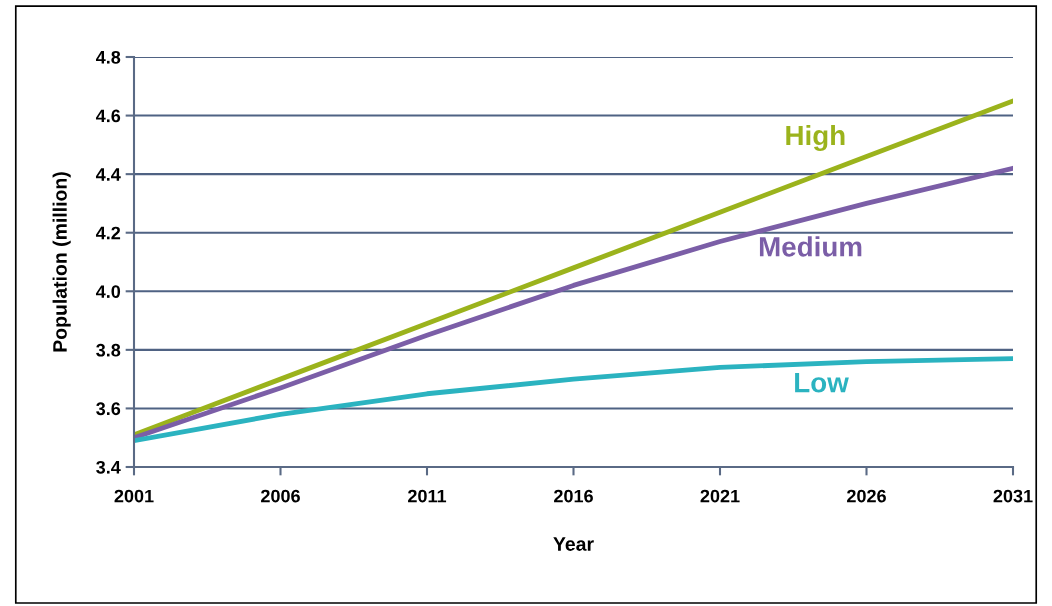 This screenshot has height=606, width=1052. I want to click on series-label: Medium, so click(810, 246).